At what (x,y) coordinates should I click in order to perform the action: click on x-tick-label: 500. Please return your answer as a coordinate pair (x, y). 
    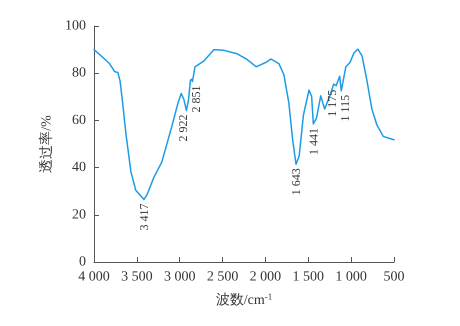
    Looking at the image, I should click on (394, 277).